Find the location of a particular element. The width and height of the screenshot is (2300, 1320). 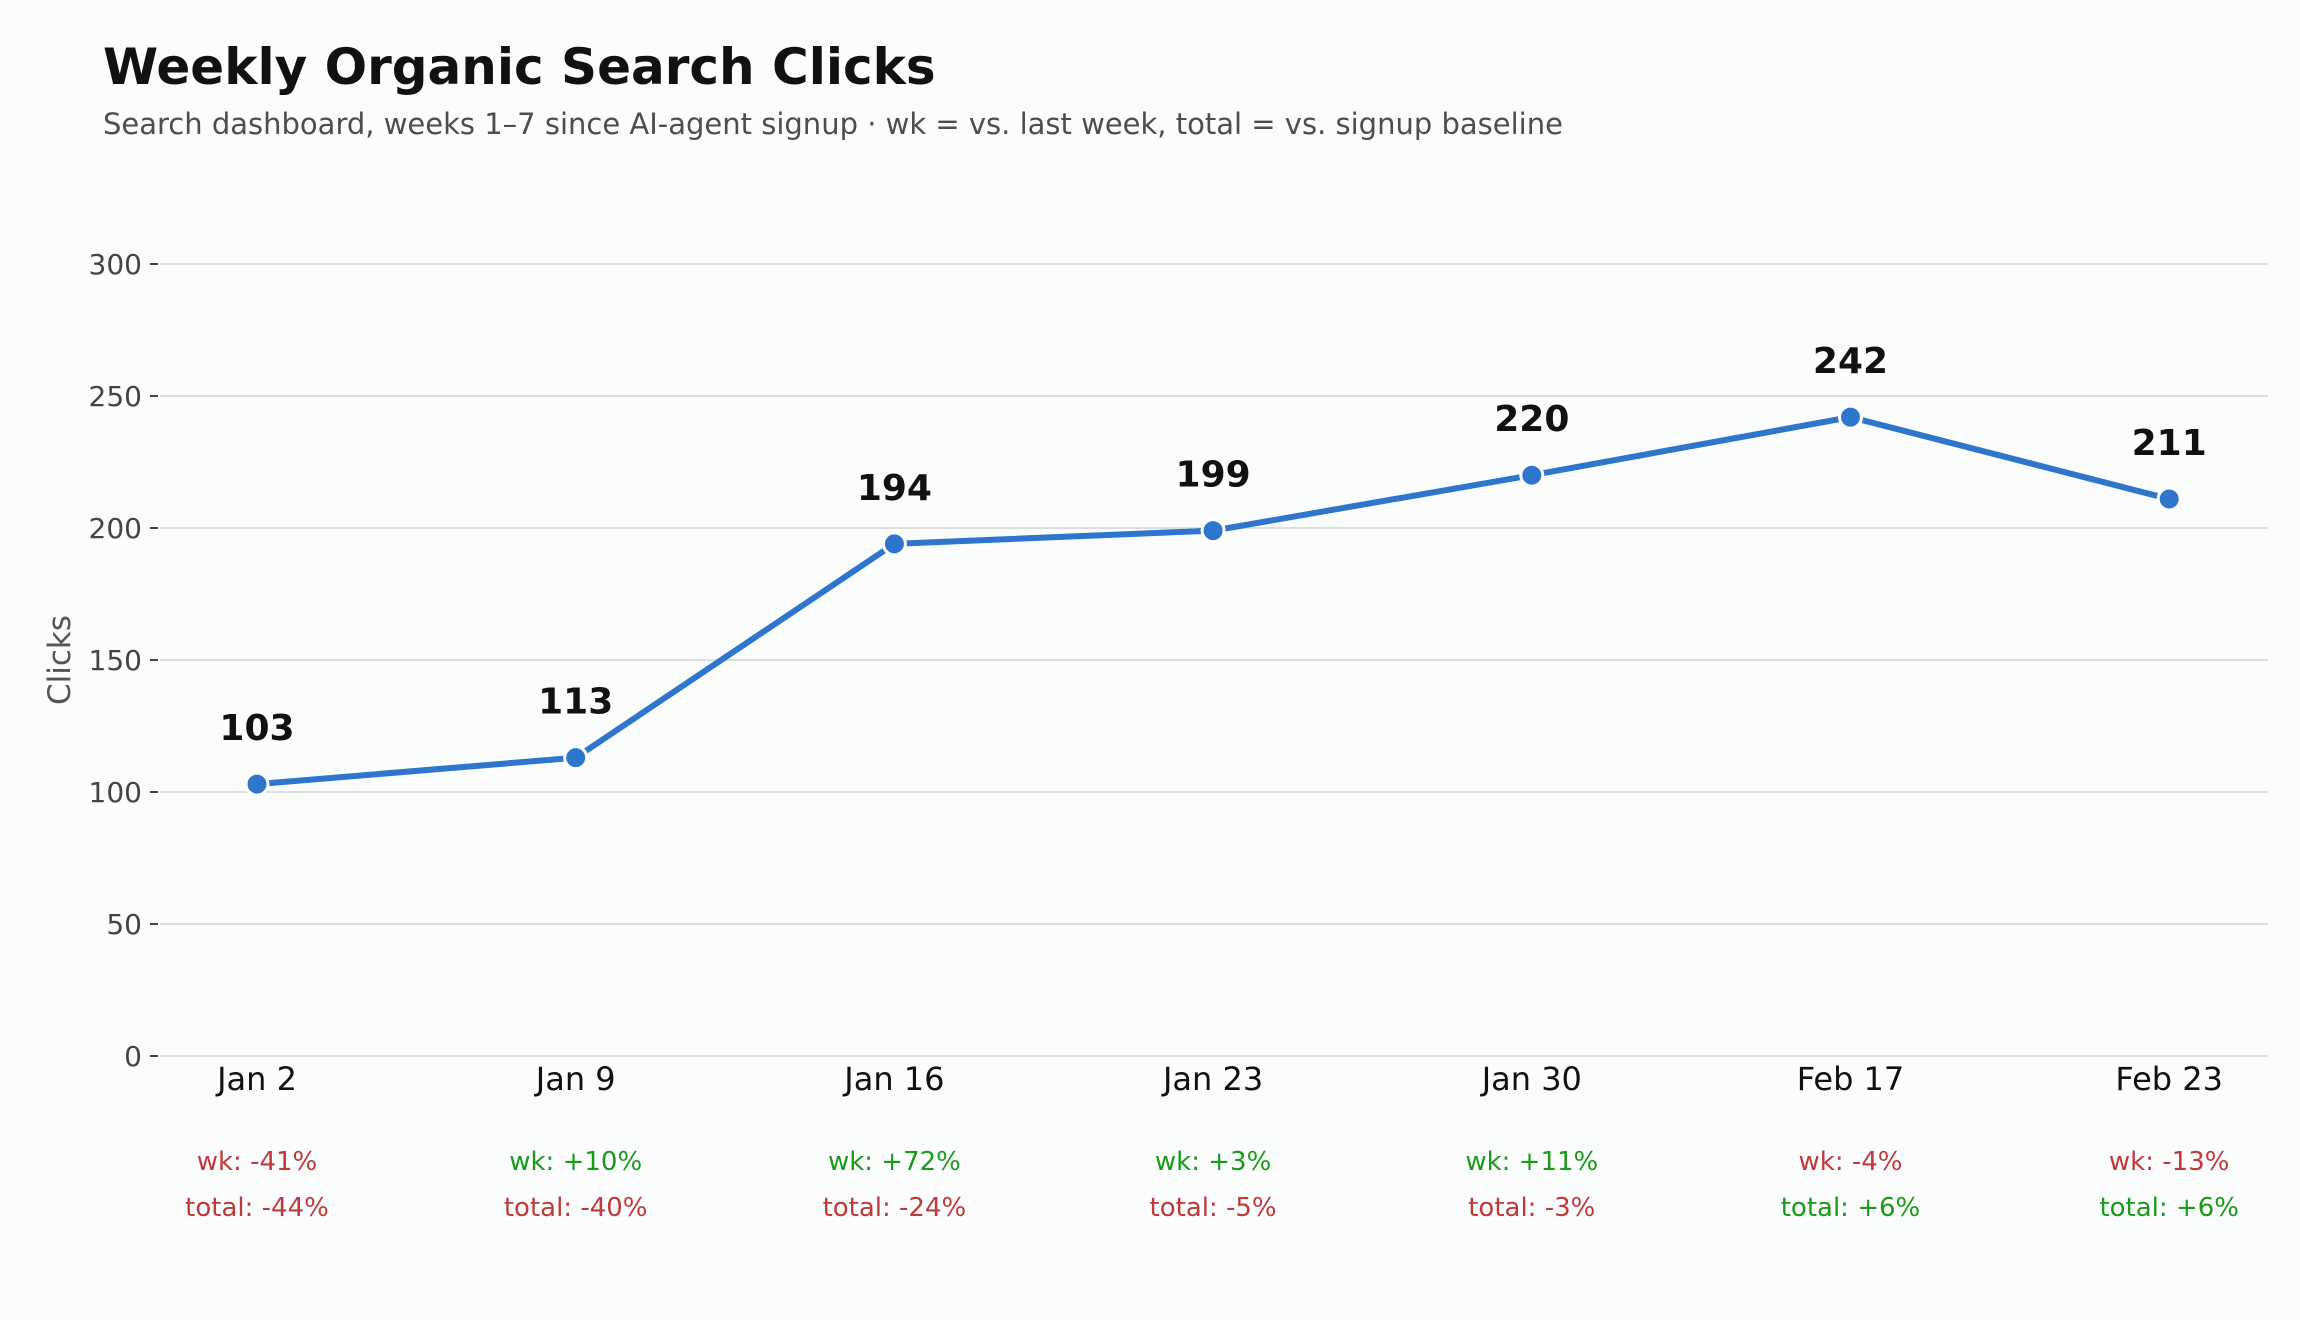

x-tick-label: Feb 23 is located at coordinates (2169, 1079).